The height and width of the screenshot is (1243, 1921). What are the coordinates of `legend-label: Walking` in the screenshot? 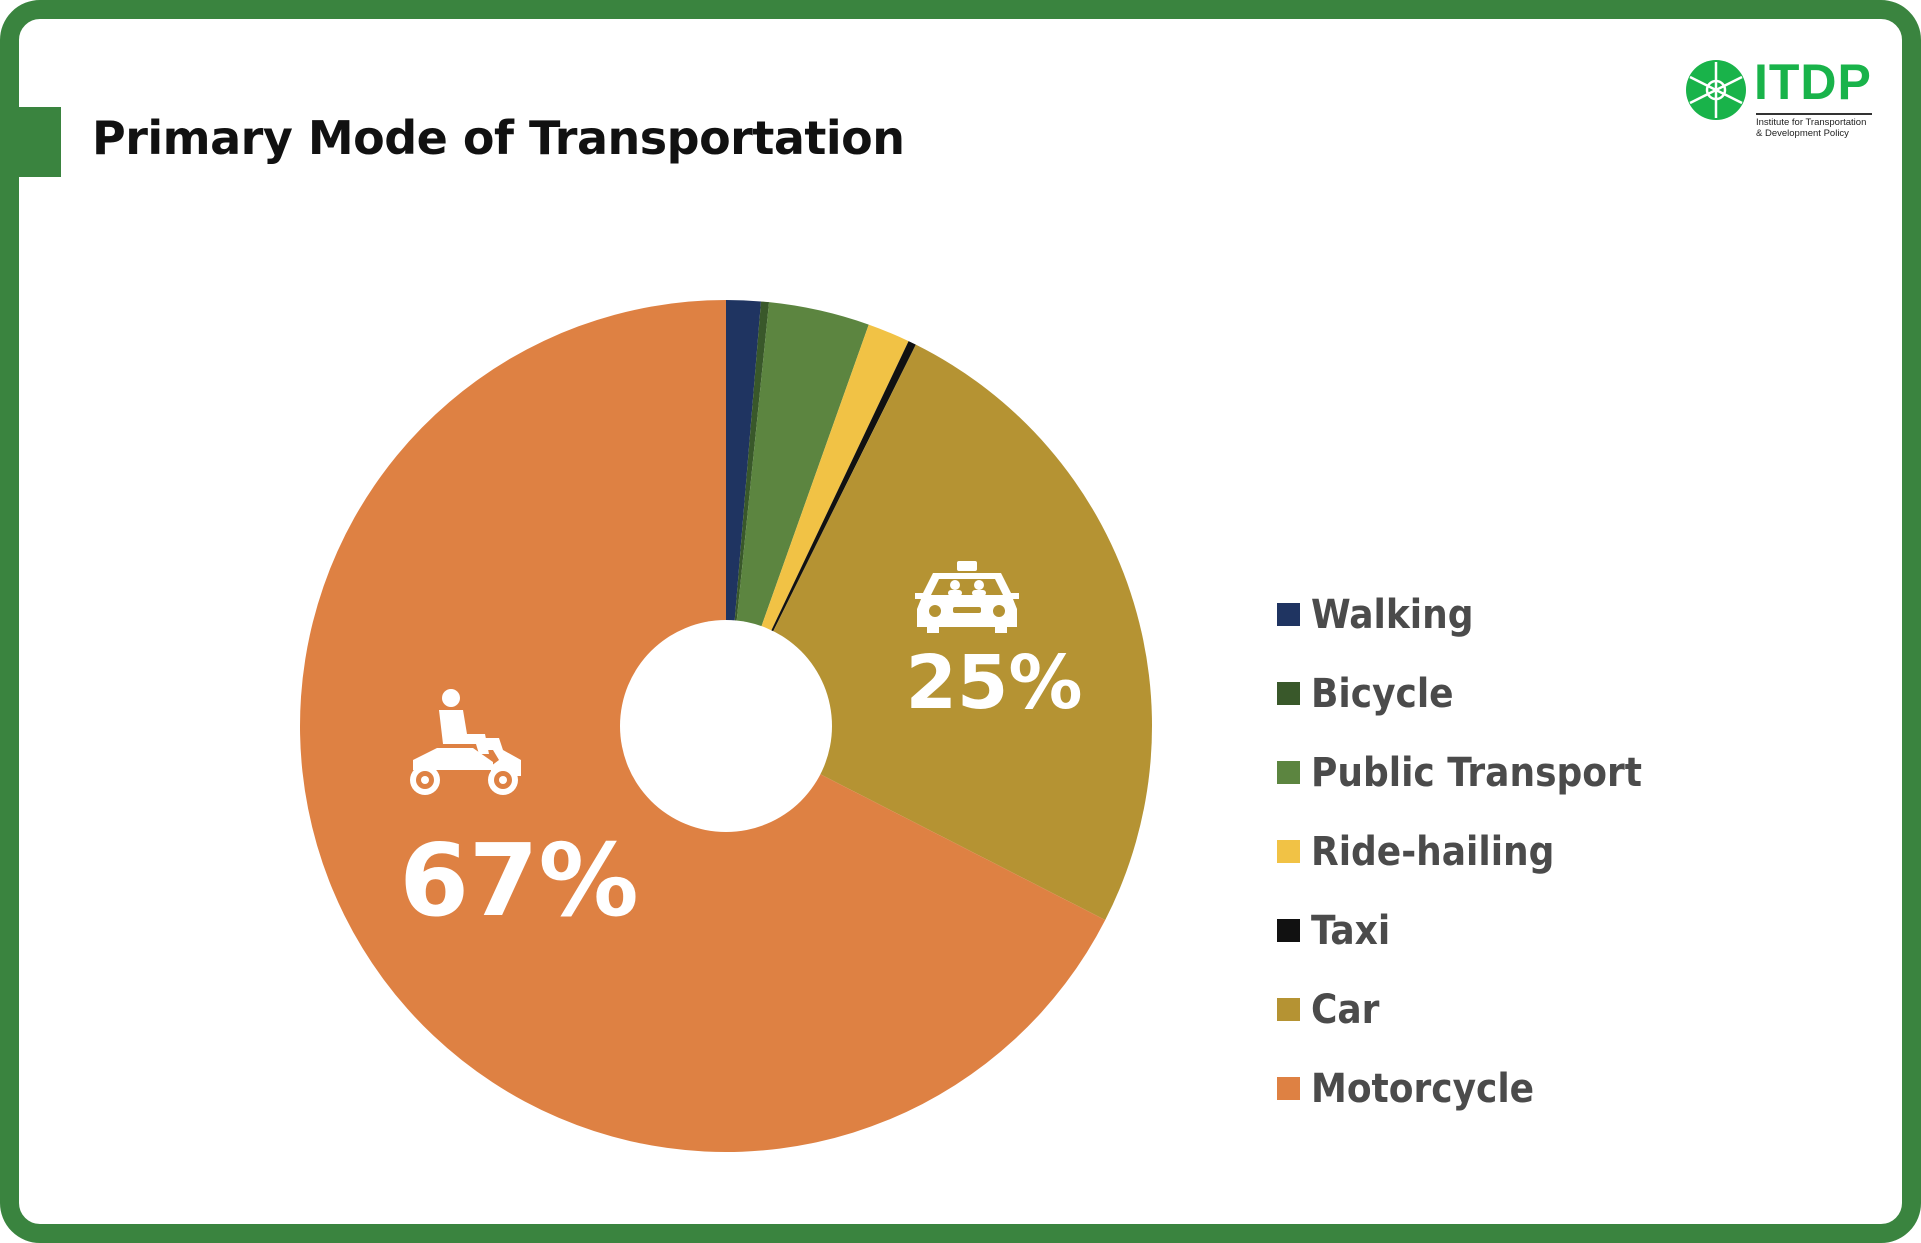 It's located at (1392, 615).